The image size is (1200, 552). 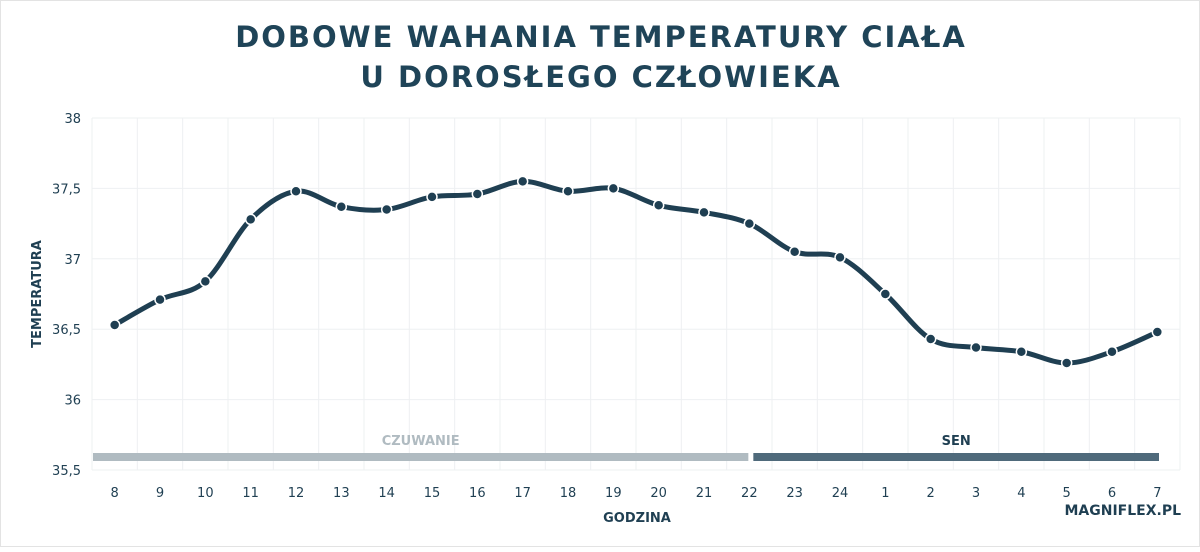 I want to click on x-tick-label: 3, so click(x=976, y=493).